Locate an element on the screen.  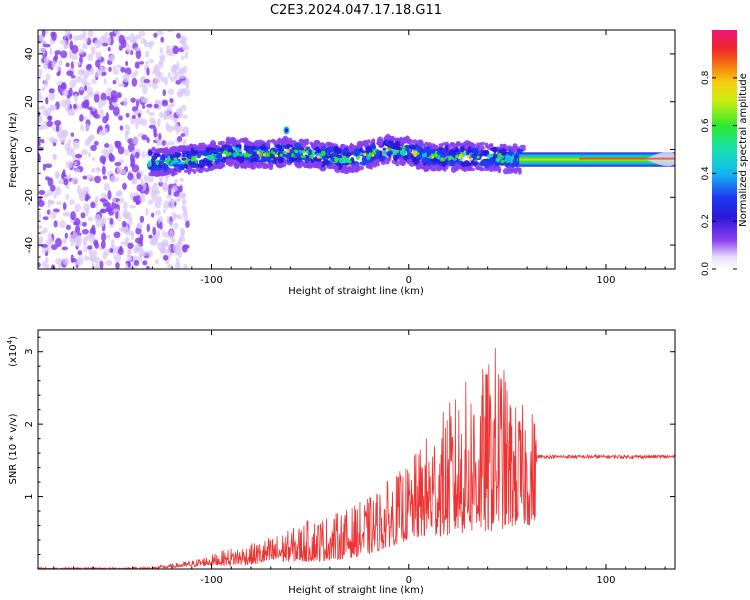
x-tick-label: 100 is located at coordinates (605, 580).